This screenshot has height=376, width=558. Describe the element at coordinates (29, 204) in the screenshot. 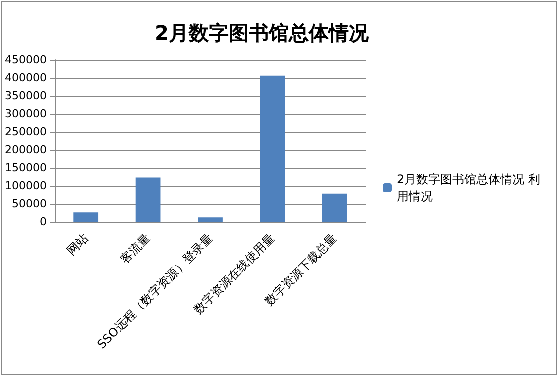

I see `y-tick-label: 50000` at that location.